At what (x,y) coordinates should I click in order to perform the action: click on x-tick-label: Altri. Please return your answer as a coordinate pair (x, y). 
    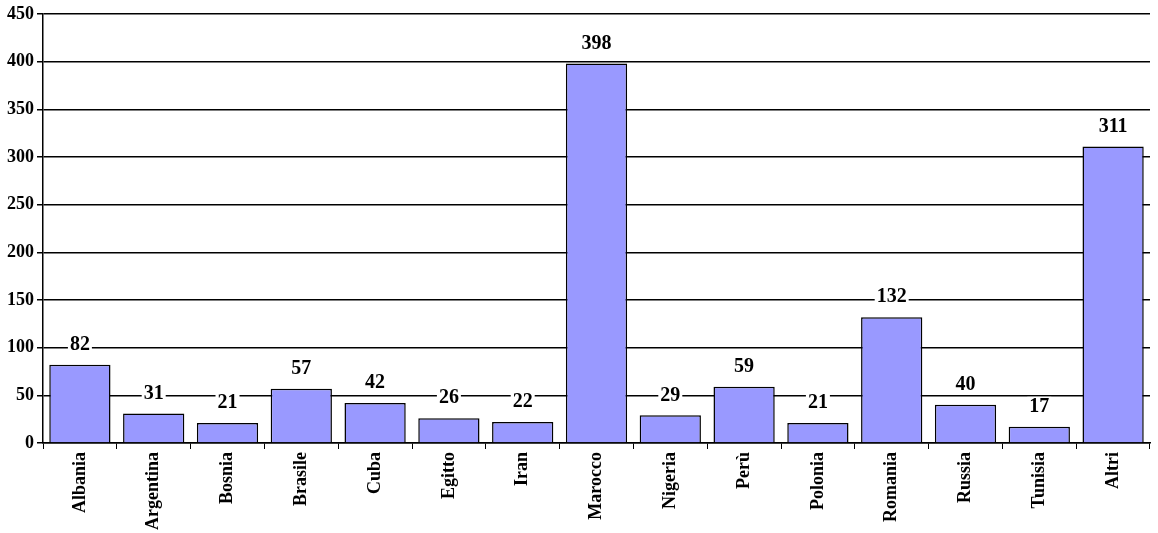
    Looking at the image, I should click on (1111, 470).